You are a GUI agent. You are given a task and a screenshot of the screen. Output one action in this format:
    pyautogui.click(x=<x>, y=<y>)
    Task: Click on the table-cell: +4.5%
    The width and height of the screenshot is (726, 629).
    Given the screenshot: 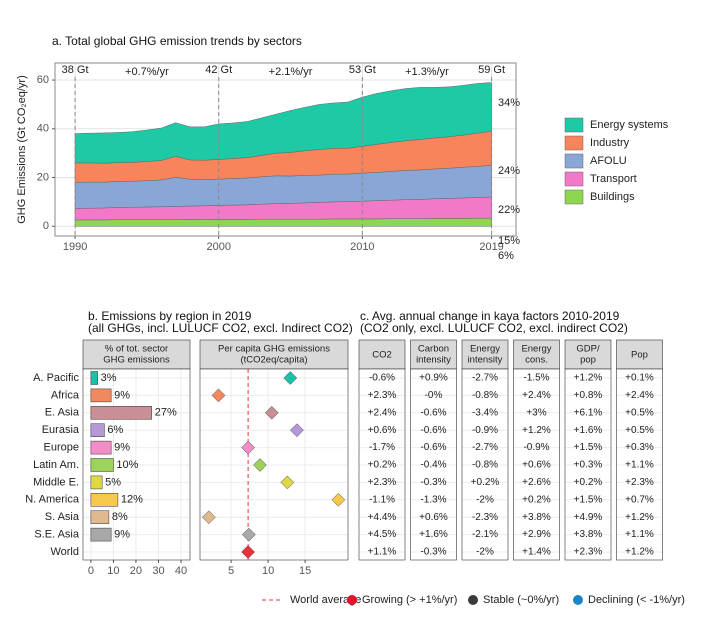 What is the action you would take?
    pyautogui.click(x=382, y=534)
    